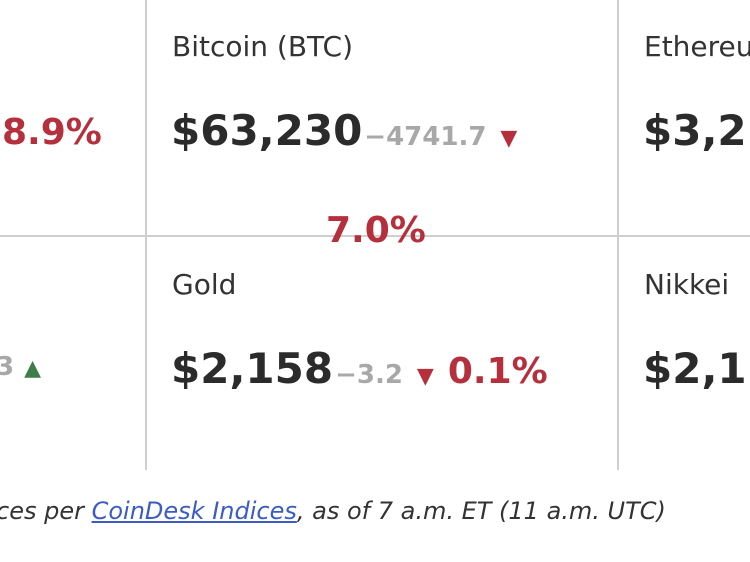 Image resolution: width=750 pixels, height=562 pixels. What do you see at coordinates (481, 511) in the screenshot?
I see `footer-suffix: , as of 7 a.m. ET (11 a.m. UTC)` at bounding box center [481, 511].